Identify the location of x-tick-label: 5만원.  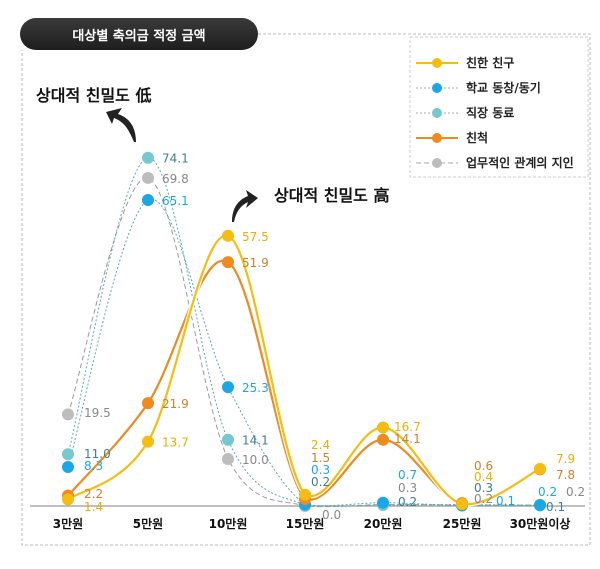
(148, 523).